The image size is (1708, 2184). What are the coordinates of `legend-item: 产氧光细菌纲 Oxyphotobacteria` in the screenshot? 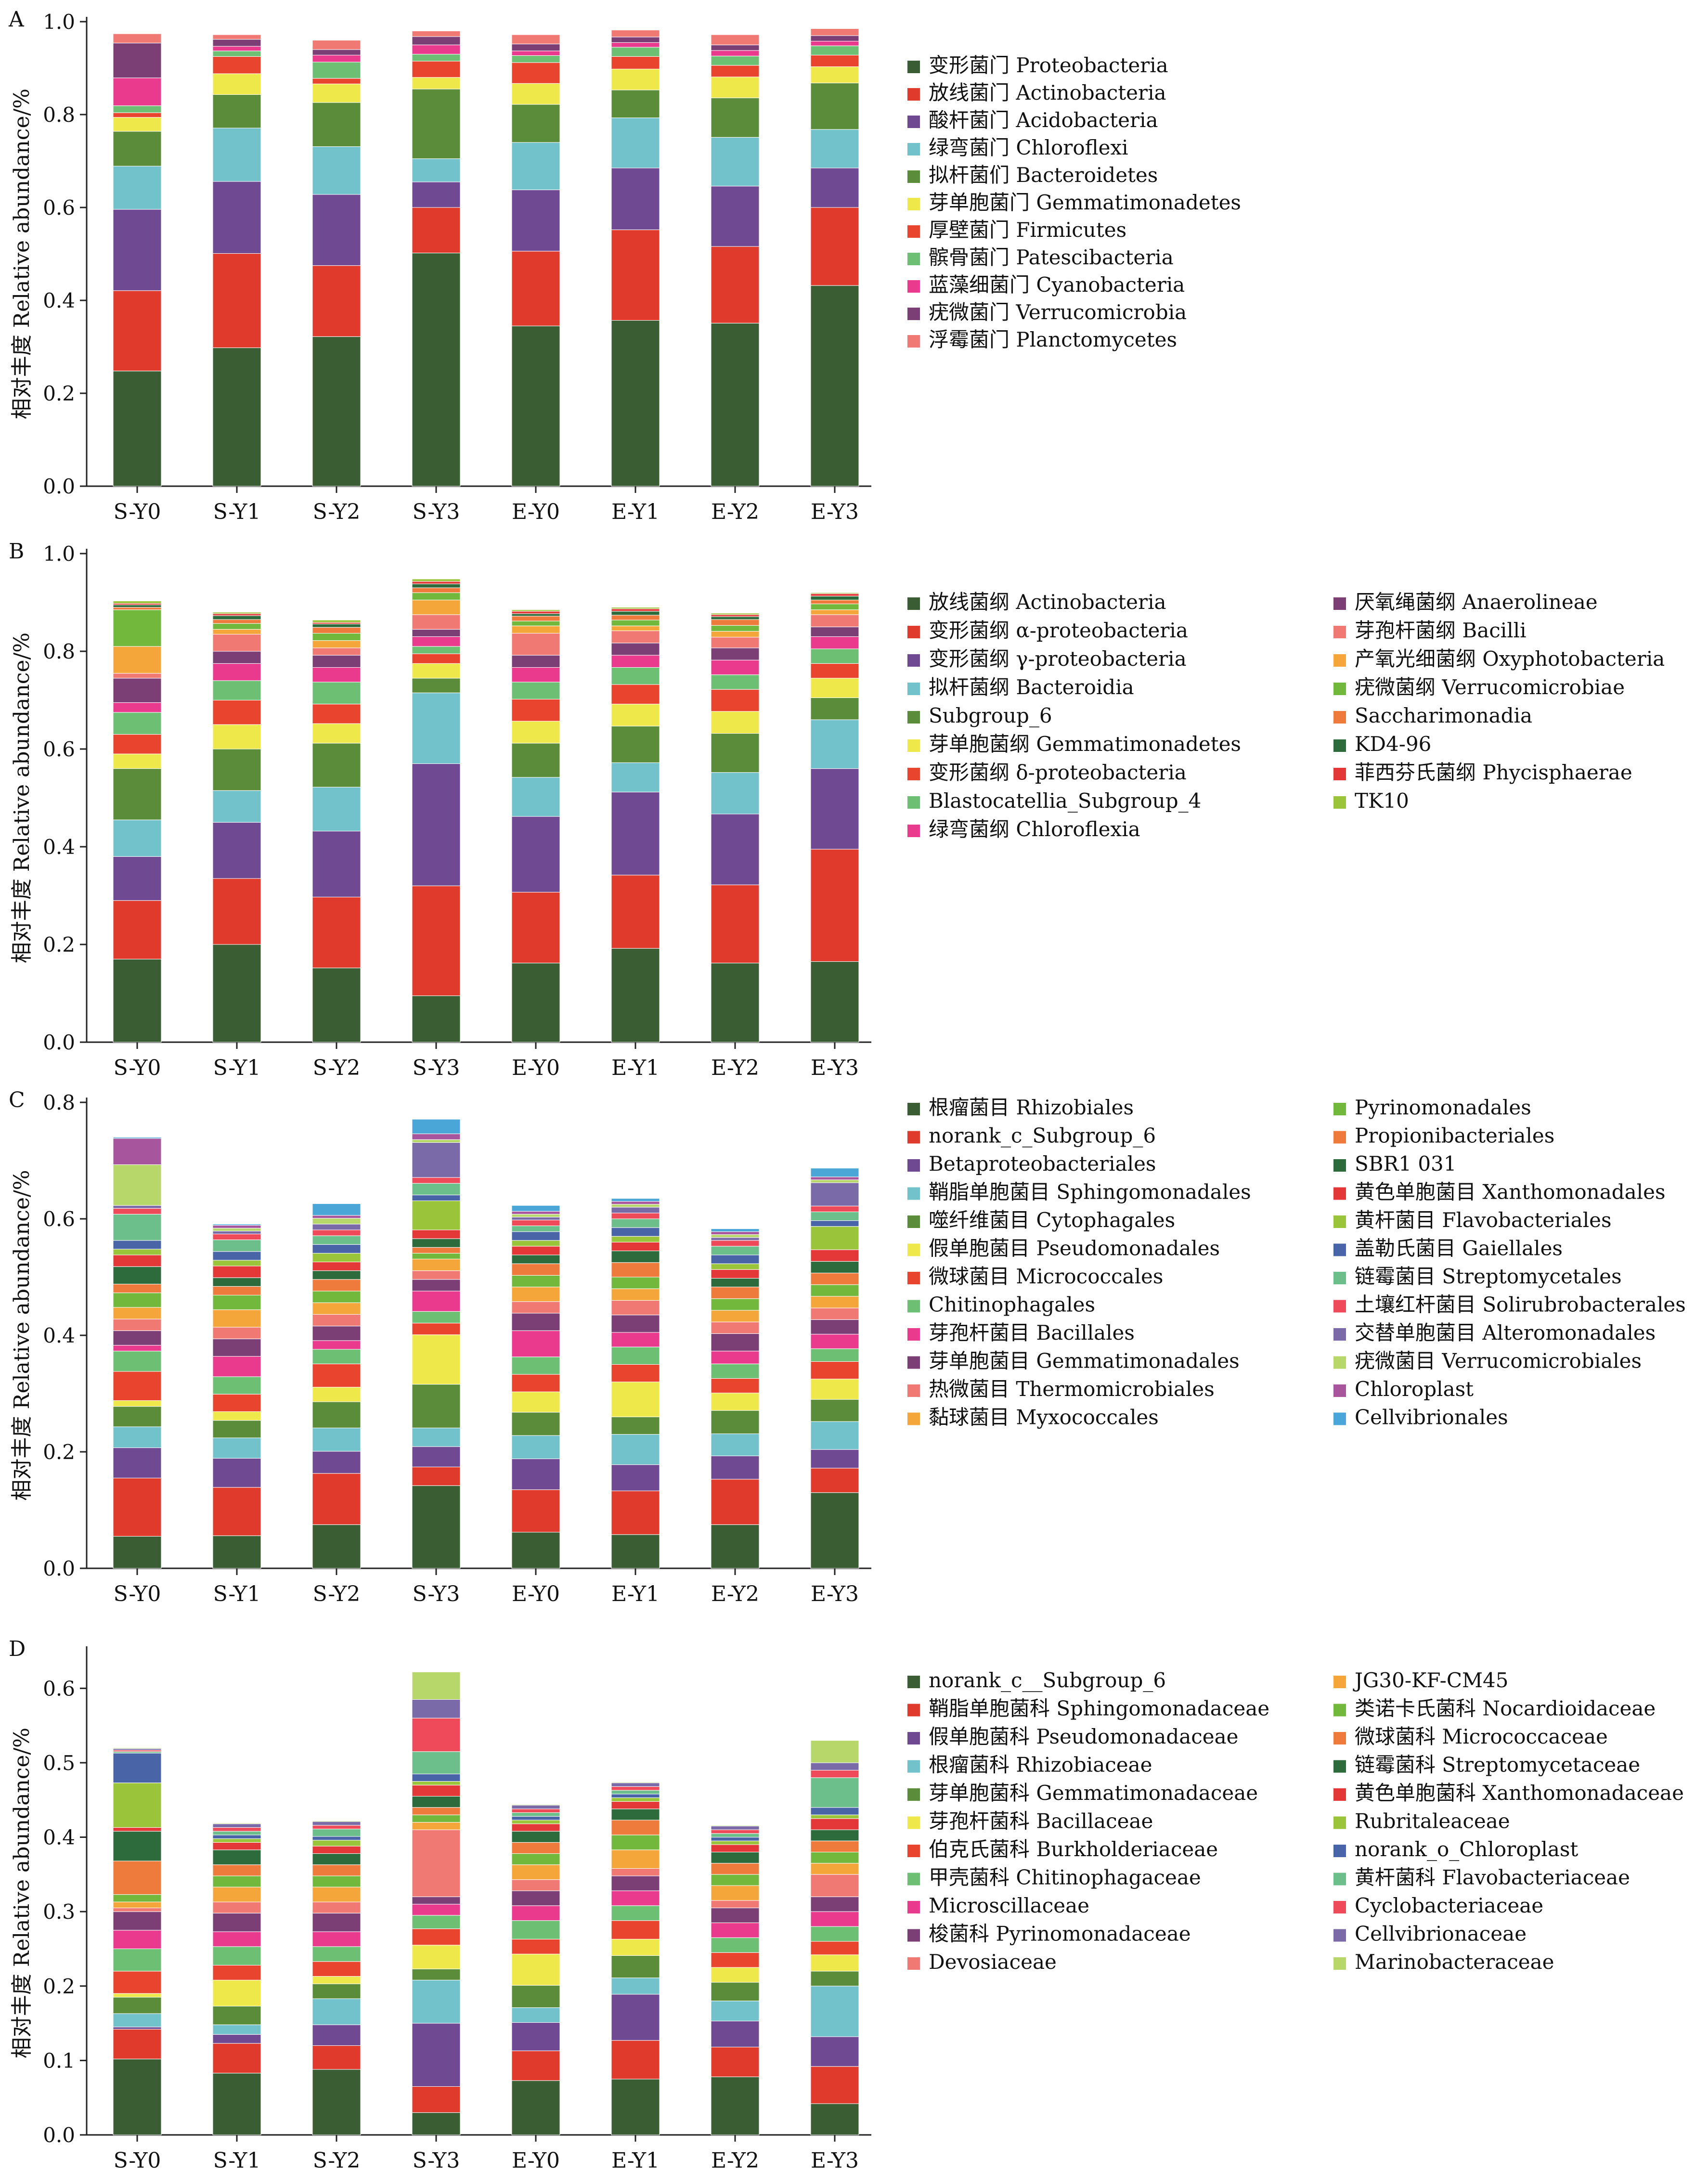 It's located at (1510, 659).